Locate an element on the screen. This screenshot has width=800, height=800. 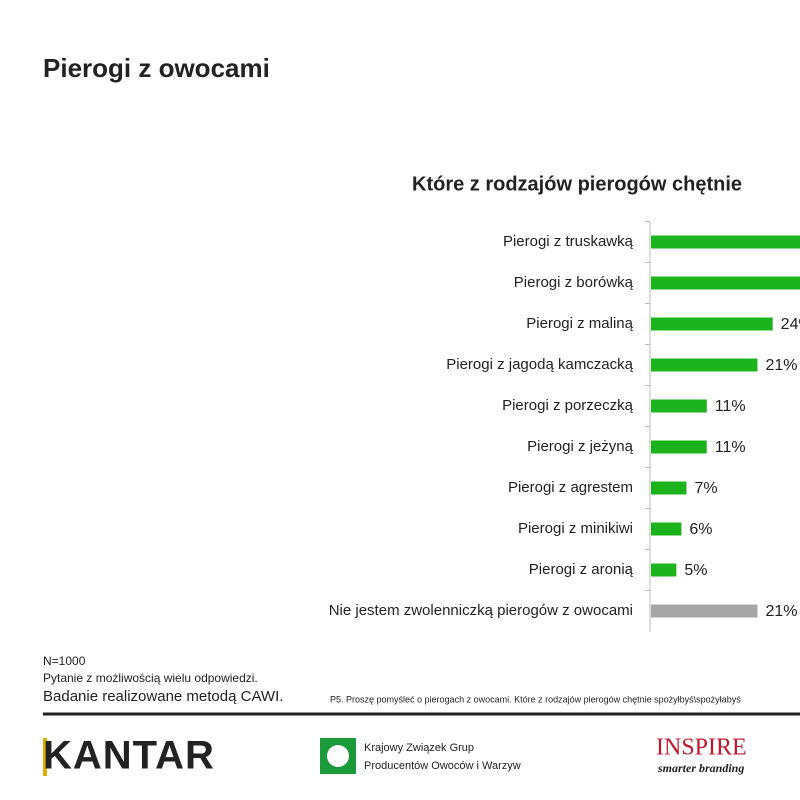
kantar-accent is located at coordinates (45, 757).